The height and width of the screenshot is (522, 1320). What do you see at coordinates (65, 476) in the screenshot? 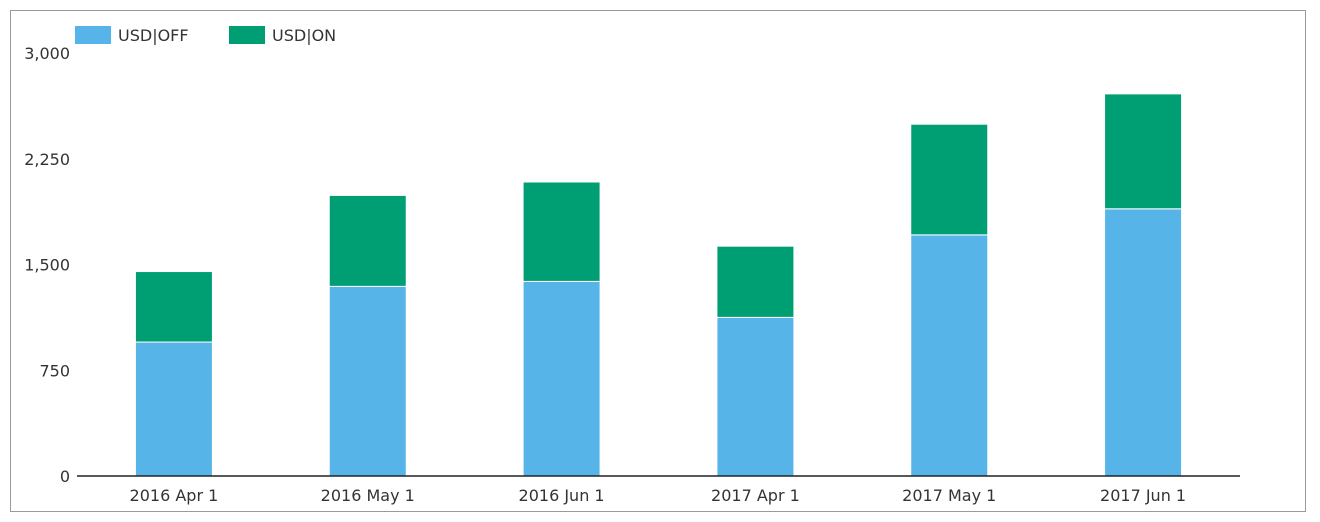
I see `y-tick-label-0: 0` at bounding box center [65, 476].